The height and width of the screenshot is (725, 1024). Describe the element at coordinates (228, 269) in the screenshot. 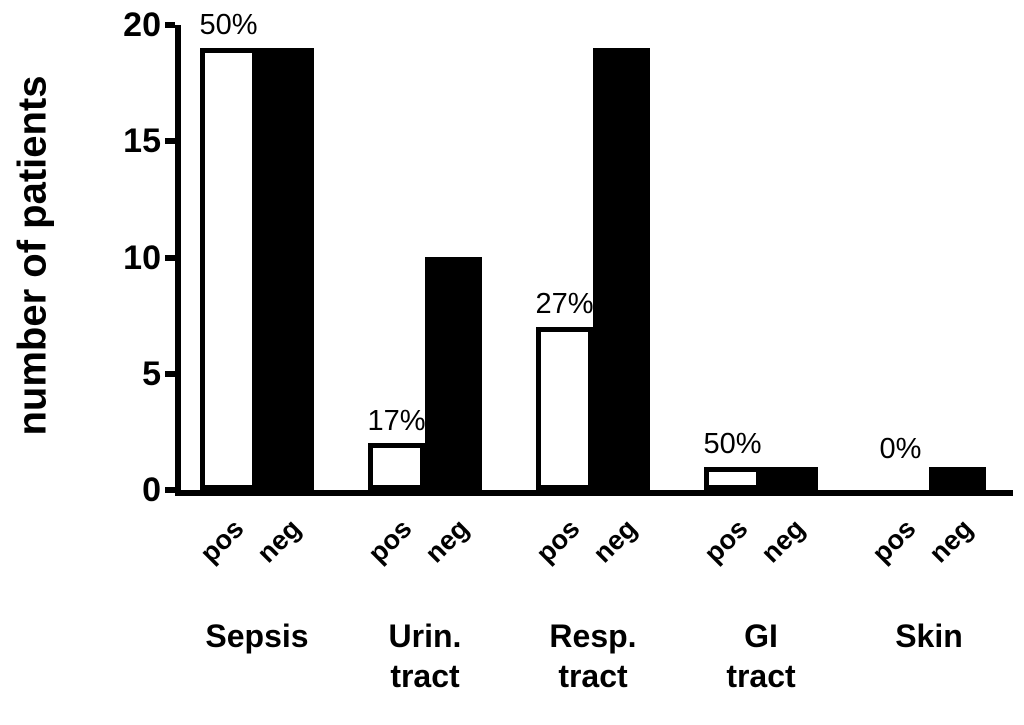

I see `bar-sepsis-pos` at that location.